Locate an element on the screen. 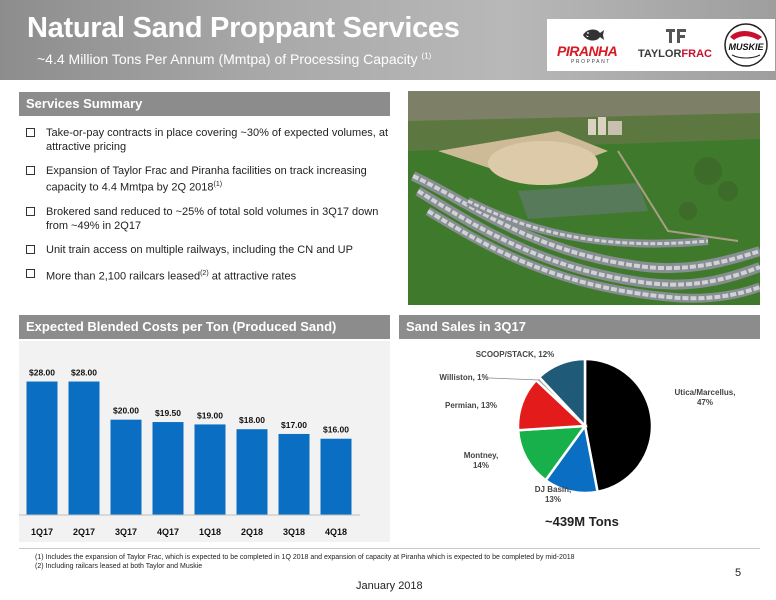 The height and width of the screenshot is (600, 776). partner-logos: PIRANHA PROPPANT TAYLORFRAC MUSKIE is located at coordinates (661, 45).